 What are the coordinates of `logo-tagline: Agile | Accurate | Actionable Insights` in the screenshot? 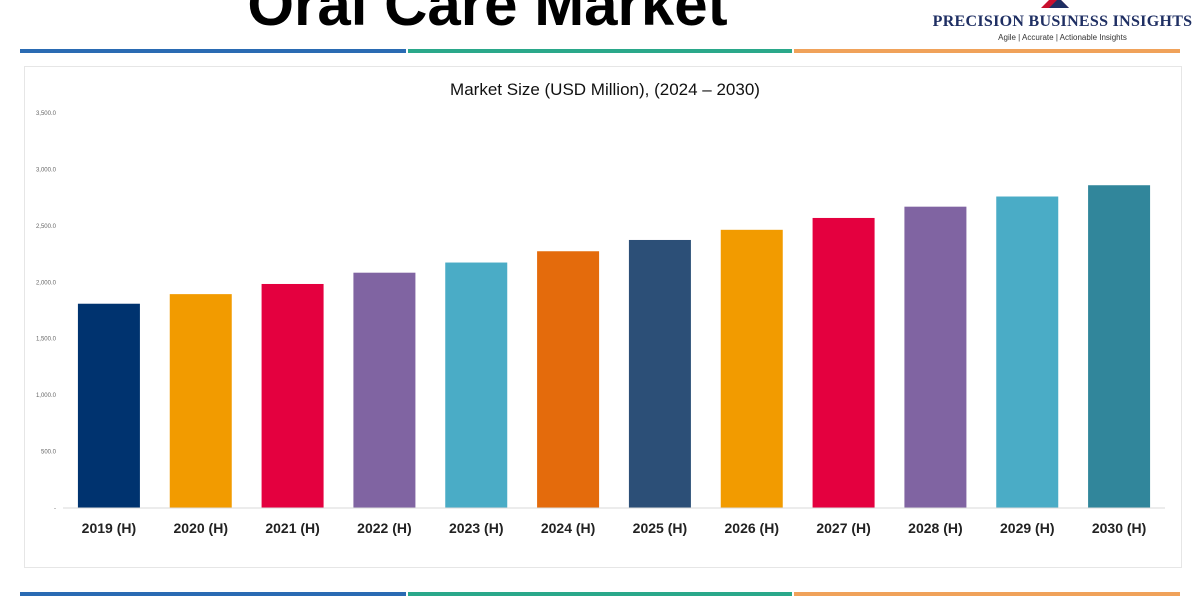 It's located at (1062, 37).